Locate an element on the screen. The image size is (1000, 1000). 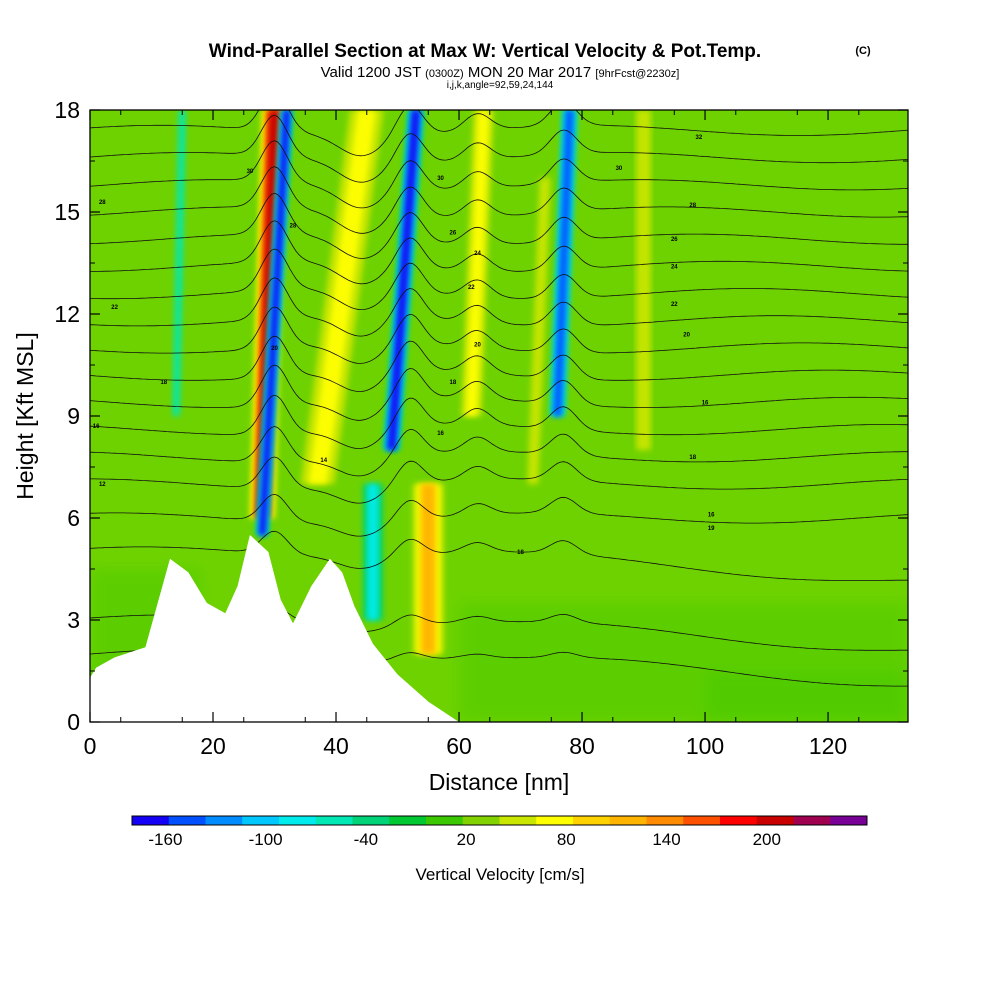
isentrope-label-10: 18 is located at coordinates (453, 383).